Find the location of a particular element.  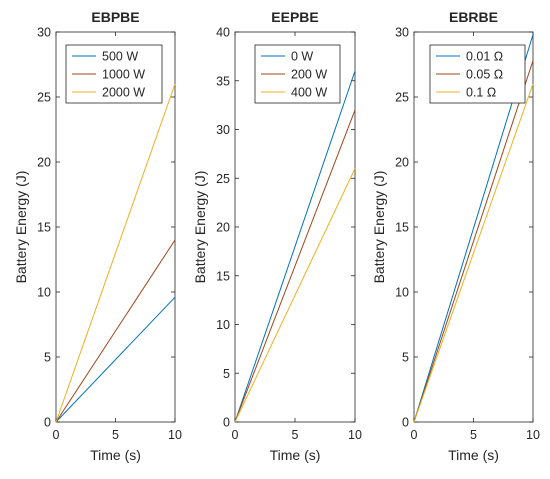

legend-entry-3: 400 W is located at coordinates (309, 93).